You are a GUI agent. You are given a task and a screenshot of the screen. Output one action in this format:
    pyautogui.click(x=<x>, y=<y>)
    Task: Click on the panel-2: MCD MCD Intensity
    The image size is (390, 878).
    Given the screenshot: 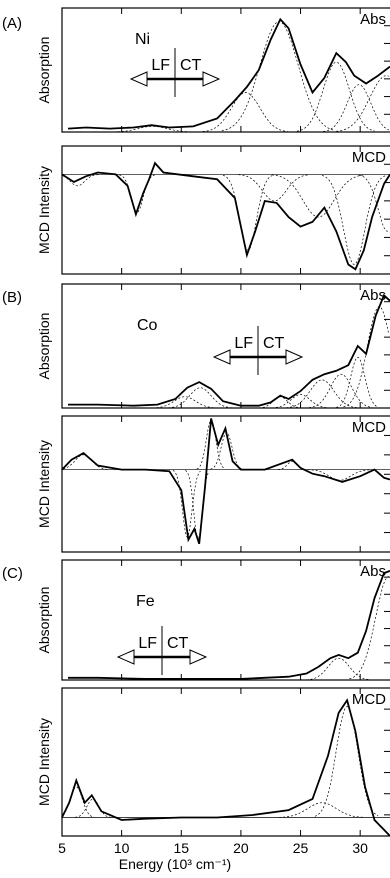 What is the action you would take?
    pyautogui.click(x=213, y=210)
    